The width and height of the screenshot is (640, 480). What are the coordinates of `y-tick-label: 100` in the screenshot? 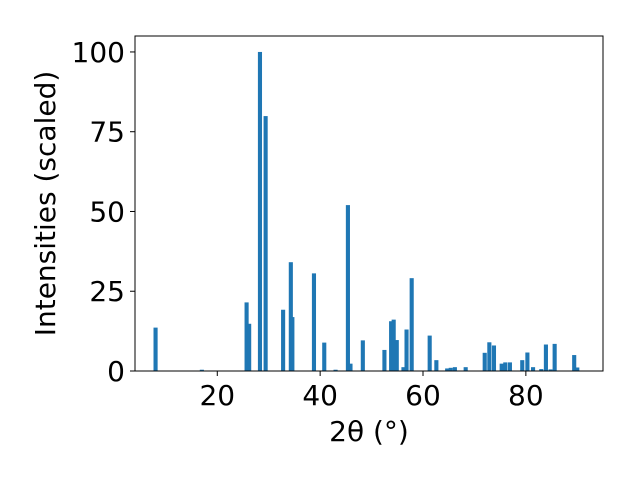 It's located at (98, 52).